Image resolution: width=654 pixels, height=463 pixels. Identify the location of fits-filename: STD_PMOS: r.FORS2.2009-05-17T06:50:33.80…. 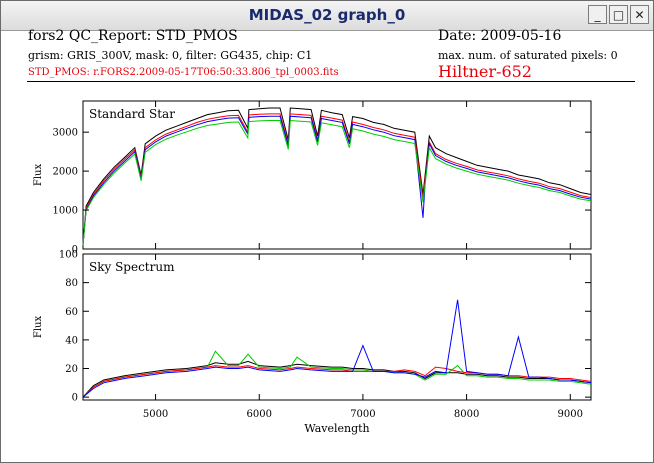
(183, 72).